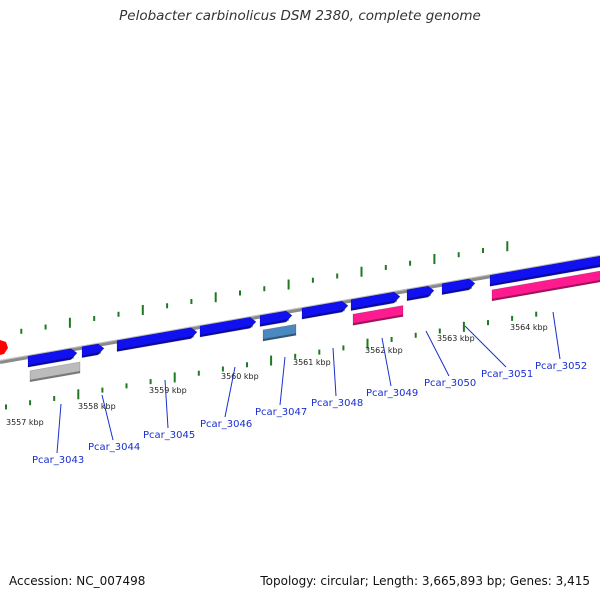 This screenshot has width=600, height=600. What do you see at coordinates (279, 337) in the screenshot?
I see `gene-feature-pcar-3047-shade` at bounding box center [279, 337].